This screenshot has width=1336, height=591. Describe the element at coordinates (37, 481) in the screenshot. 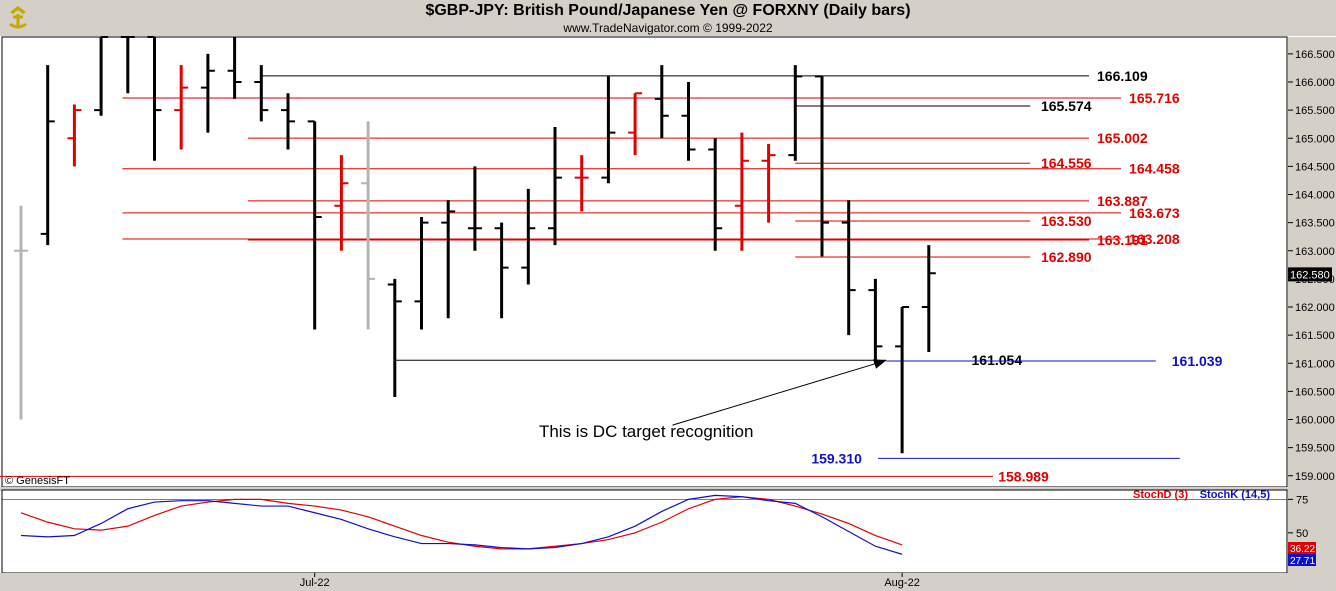

I see `copyright-label: © GenesisFT` at that location.